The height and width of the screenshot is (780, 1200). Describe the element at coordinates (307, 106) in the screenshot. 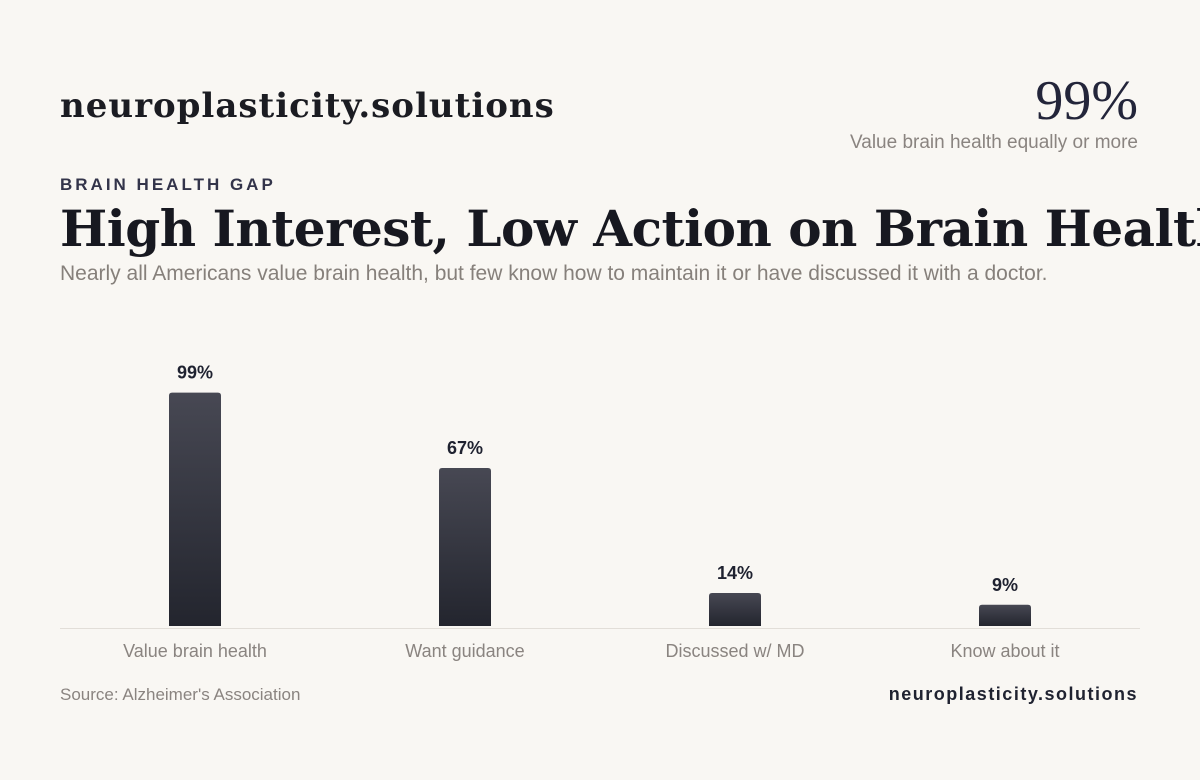

I see `brand-logo-text: neuroplasticity.solutions` at that location.